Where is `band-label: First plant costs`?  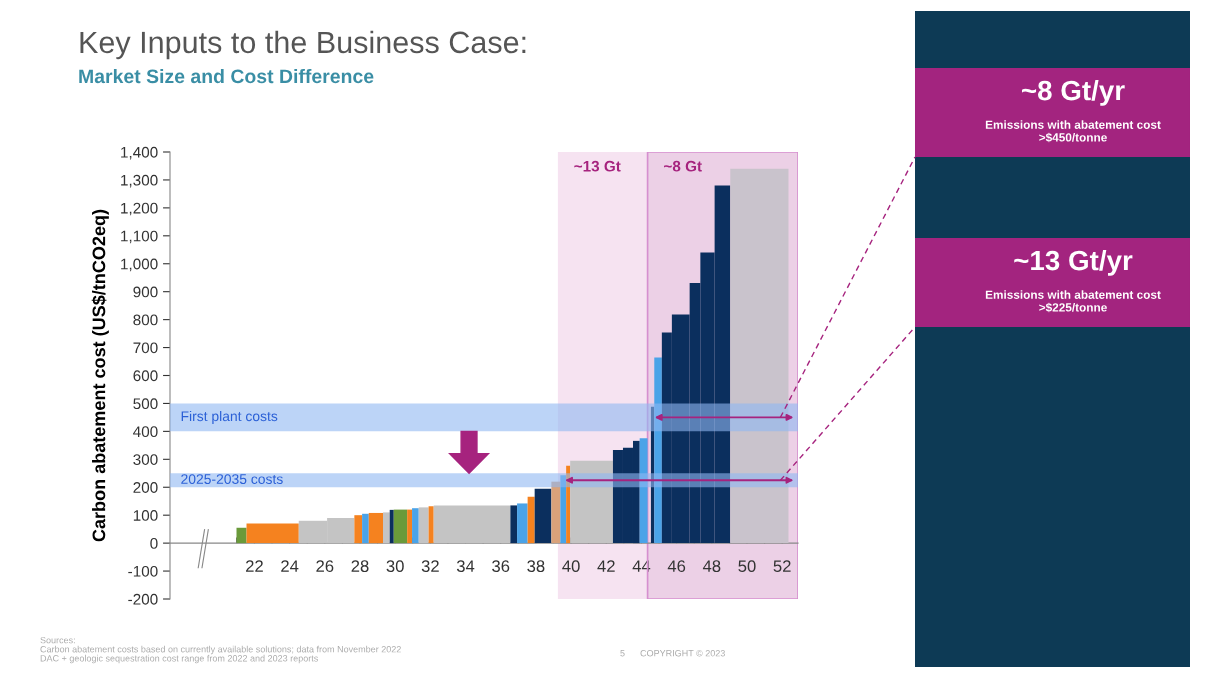 band-label: First plant costs is located at coordinates (229, 417).